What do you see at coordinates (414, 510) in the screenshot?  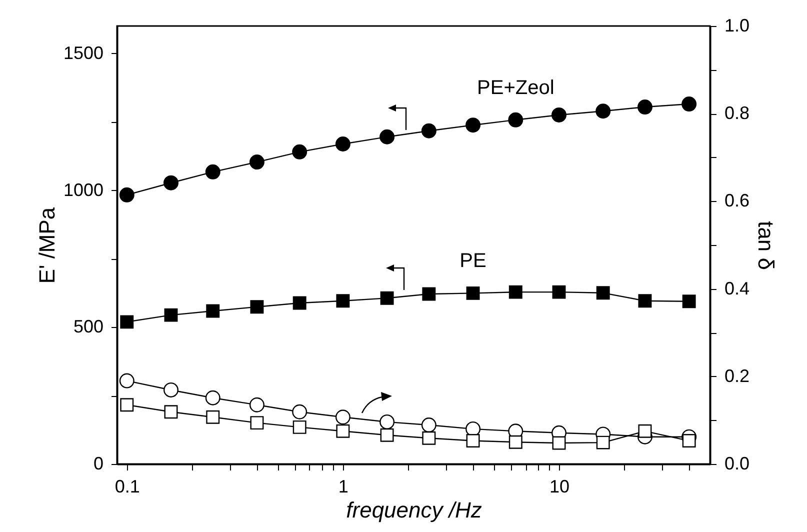 I see `x-axis-title: frequency /Hz` at bounding box center [414, 510].